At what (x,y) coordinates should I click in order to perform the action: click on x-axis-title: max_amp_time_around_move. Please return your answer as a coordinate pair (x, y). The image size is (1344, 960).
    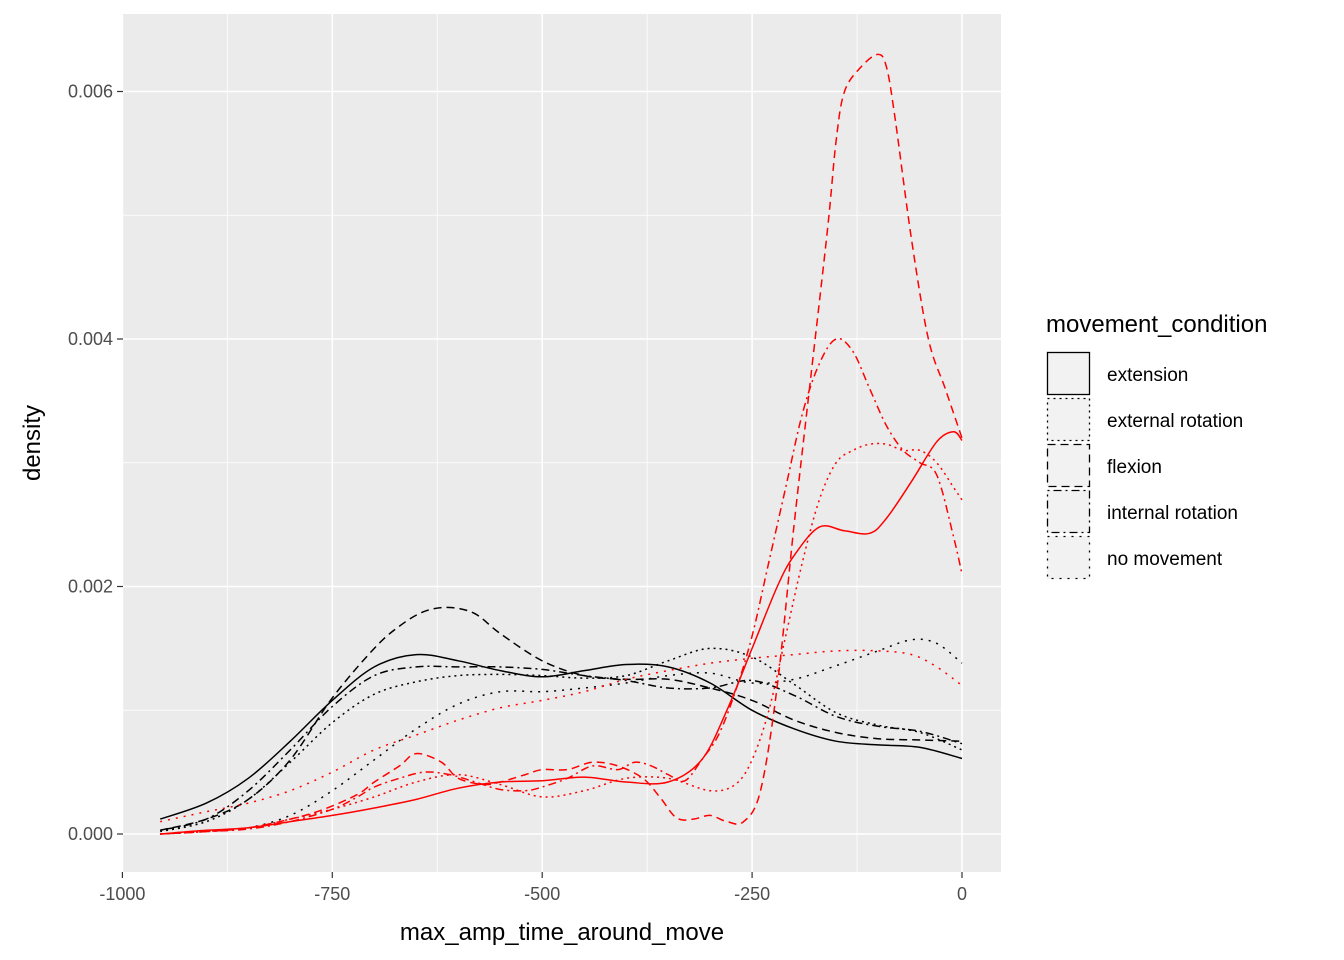
    Looking at the image, I should click on (562, 932).